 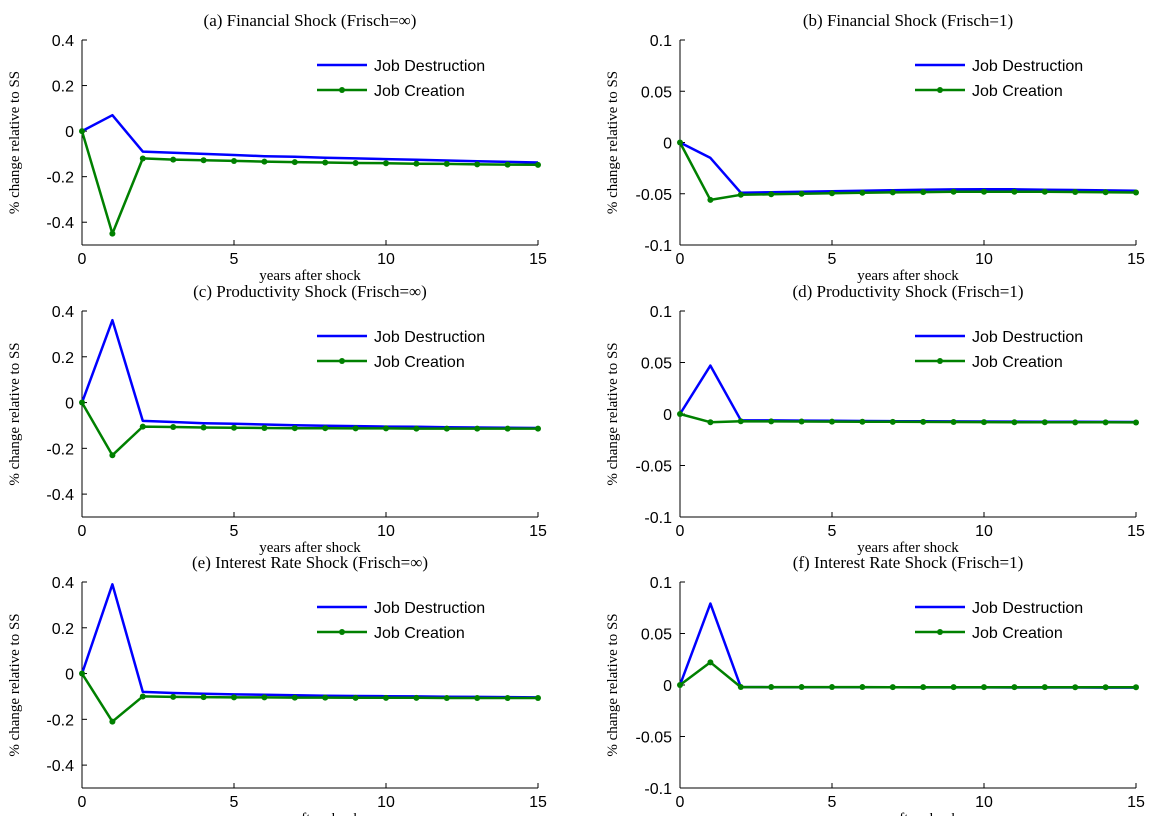 What do you see at coordinates (907, 291) in the screenshot?
I see `panel-title: (d) Productivity Shock (Frisch=1)` at bounding box center [907, 291].